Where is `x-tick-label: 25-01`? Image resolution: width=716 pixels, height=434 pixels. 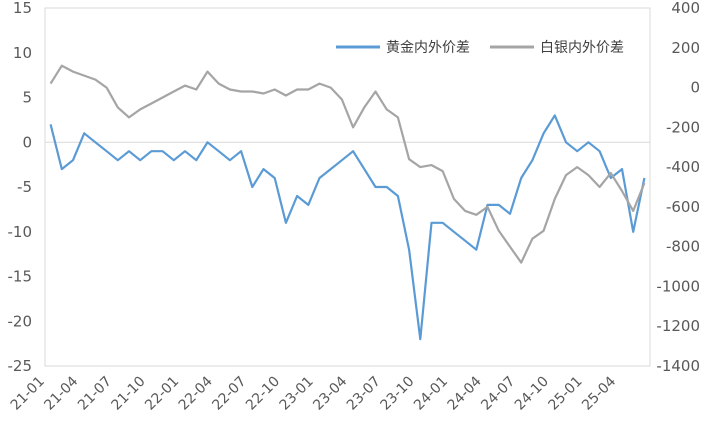 x-tick-label: 25-01 is located at coordinates (566, 394).